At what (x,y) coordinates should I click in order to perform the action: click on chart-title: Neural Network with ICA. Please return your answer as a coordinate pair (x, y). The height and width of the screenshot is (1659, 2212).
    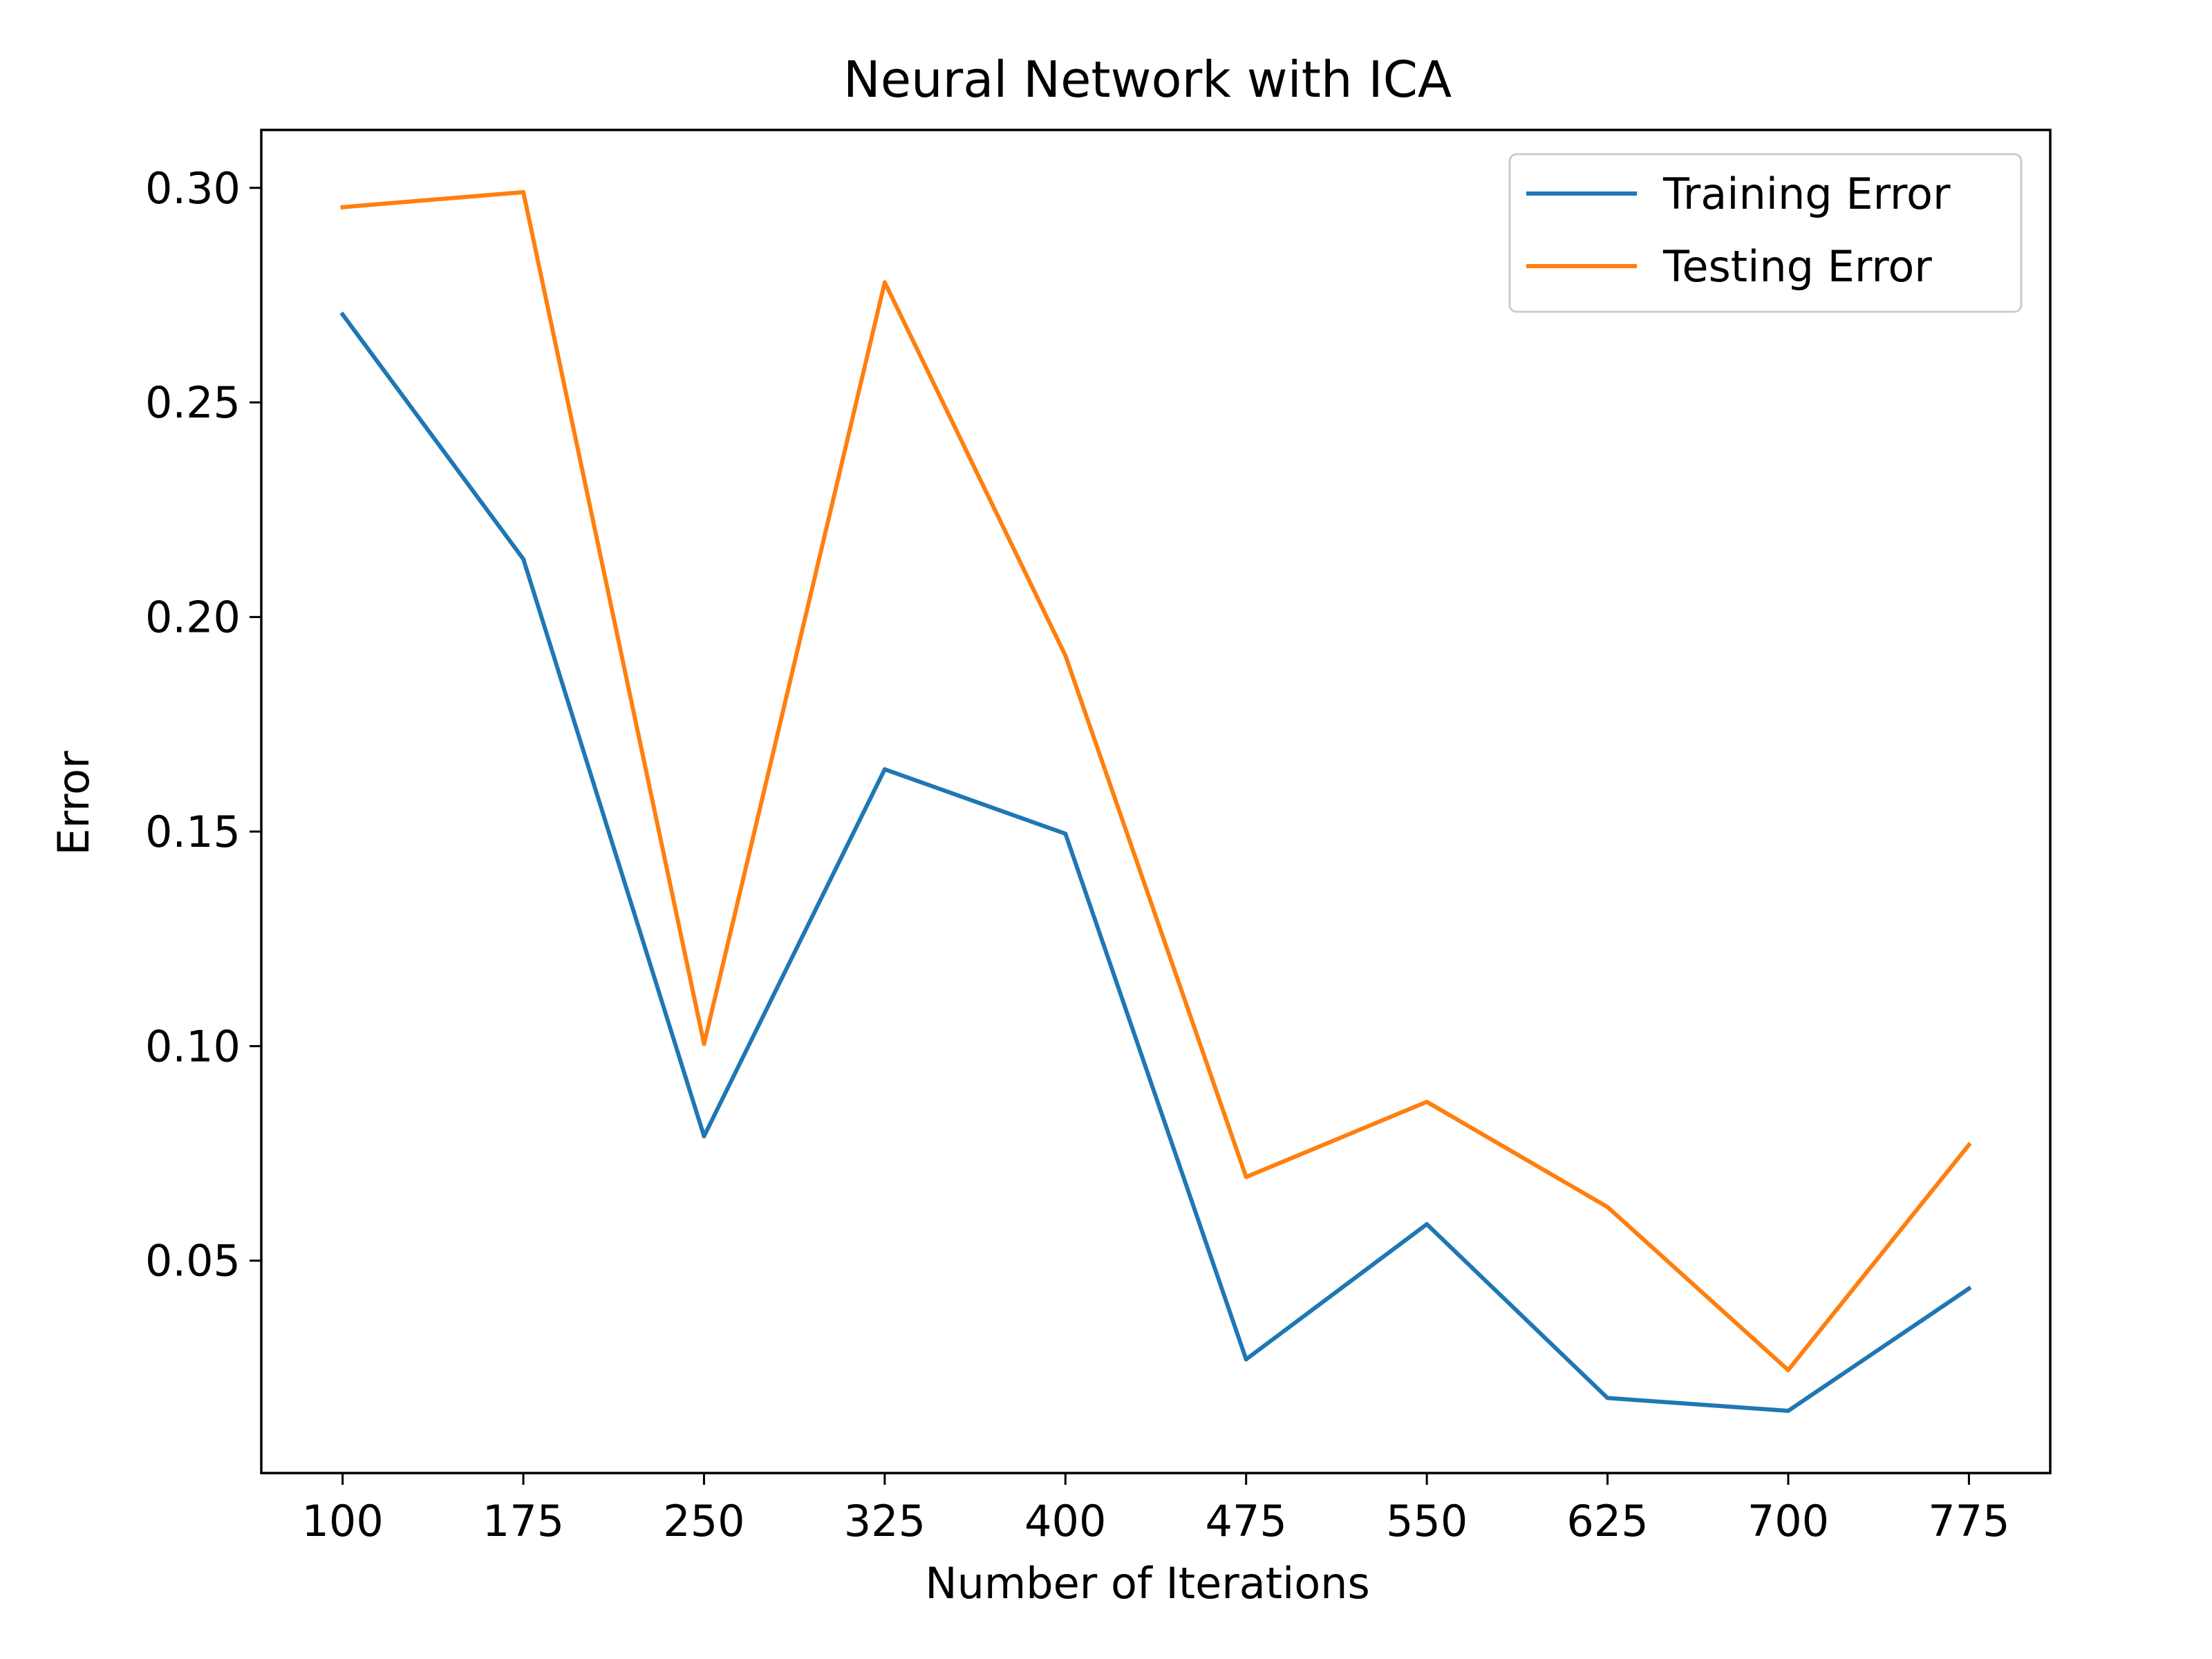
    Looking at the image, I should click on (1147, 79).